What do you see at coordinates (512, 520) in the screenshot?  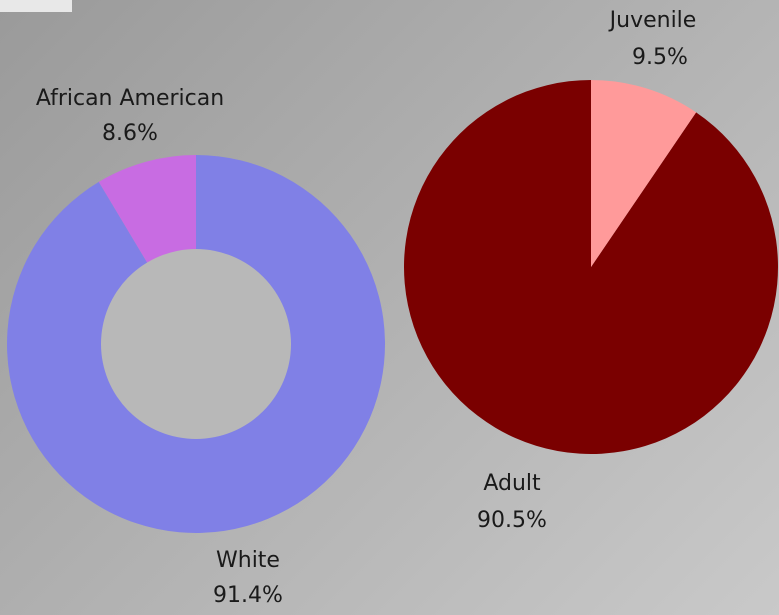 I see `value-adult: 90.5%` at bounding box center [512, 520].